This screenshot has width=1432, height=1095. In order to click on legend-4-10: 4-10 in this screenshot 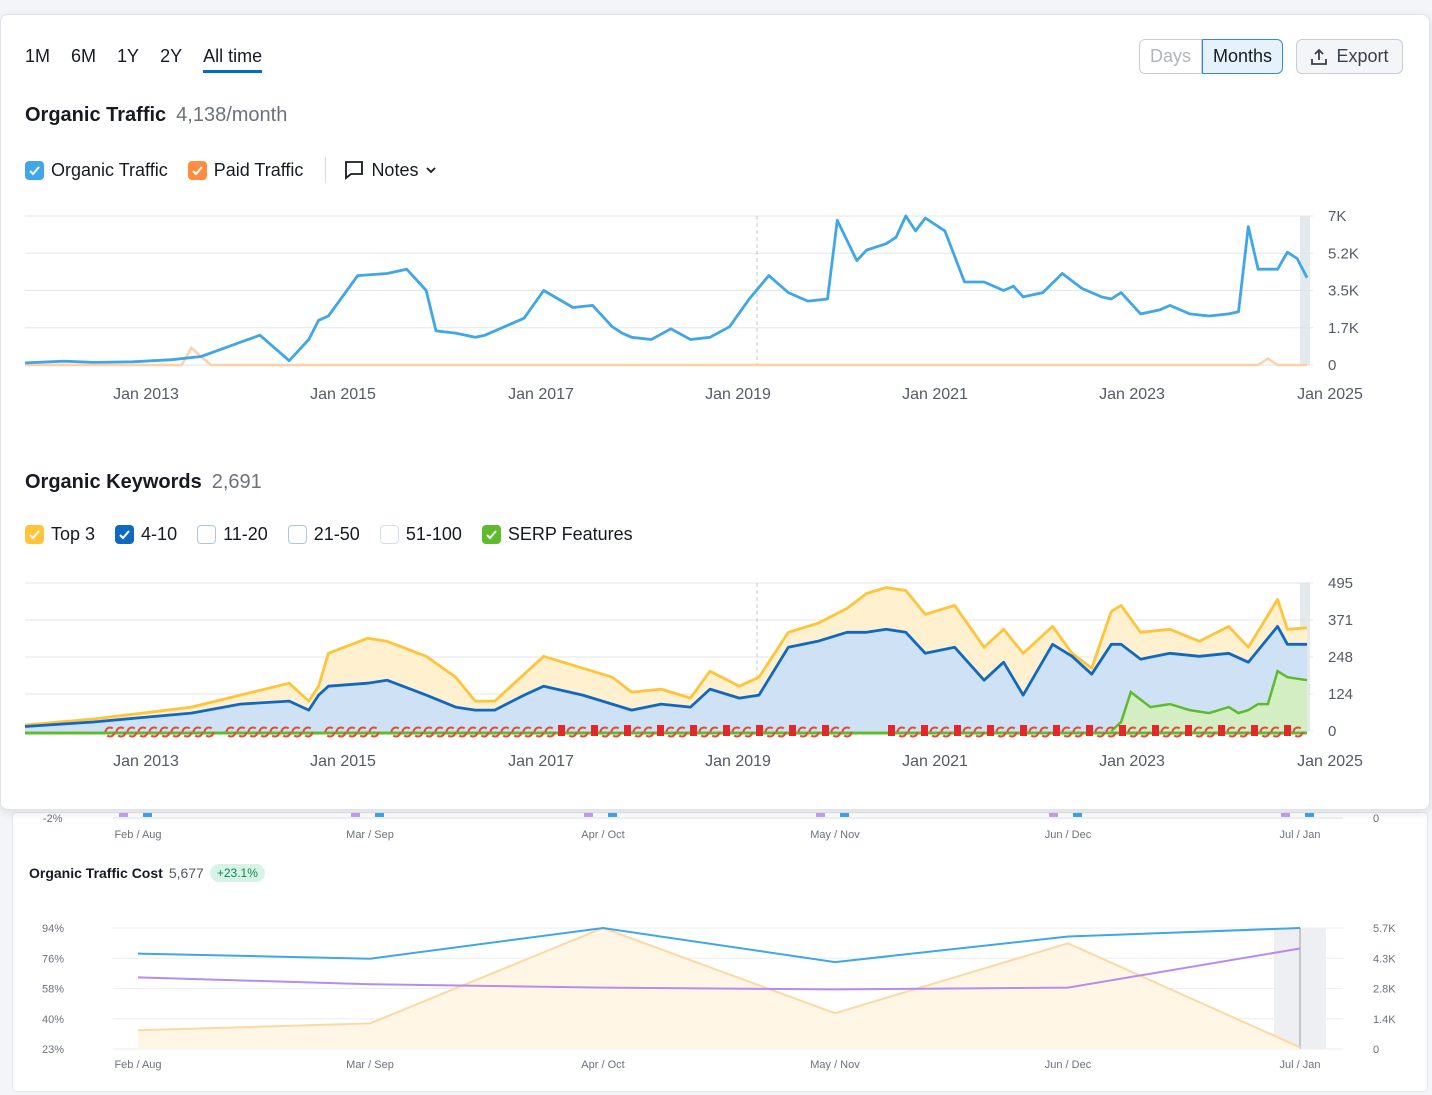, I will do `click(146, 534)`.